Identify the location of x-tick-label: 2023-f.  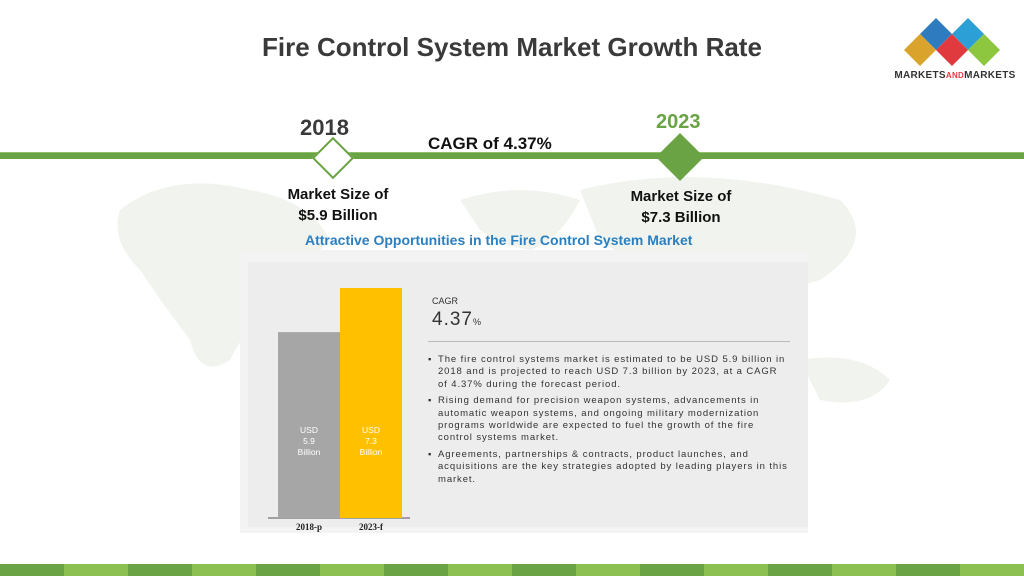
(371, 527).